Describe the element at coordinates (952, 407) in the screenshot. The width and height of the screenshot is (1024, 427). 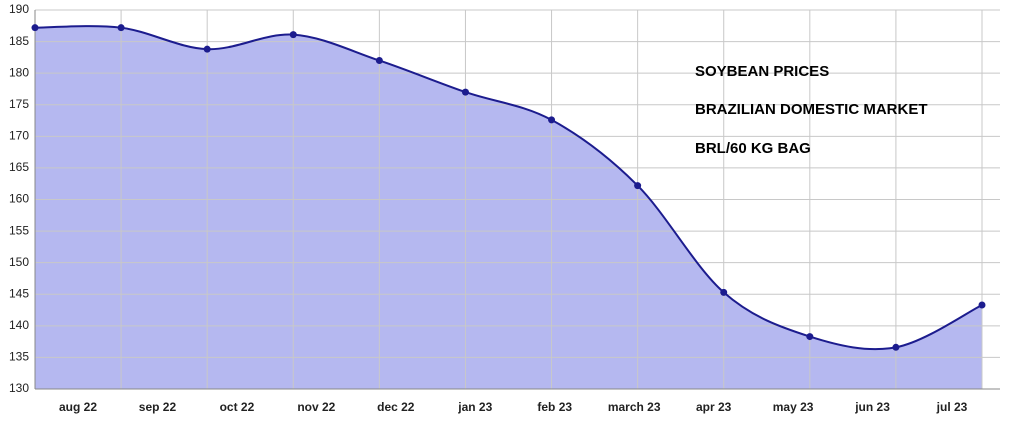
I see `x-tick-label: jul 23` at that location.